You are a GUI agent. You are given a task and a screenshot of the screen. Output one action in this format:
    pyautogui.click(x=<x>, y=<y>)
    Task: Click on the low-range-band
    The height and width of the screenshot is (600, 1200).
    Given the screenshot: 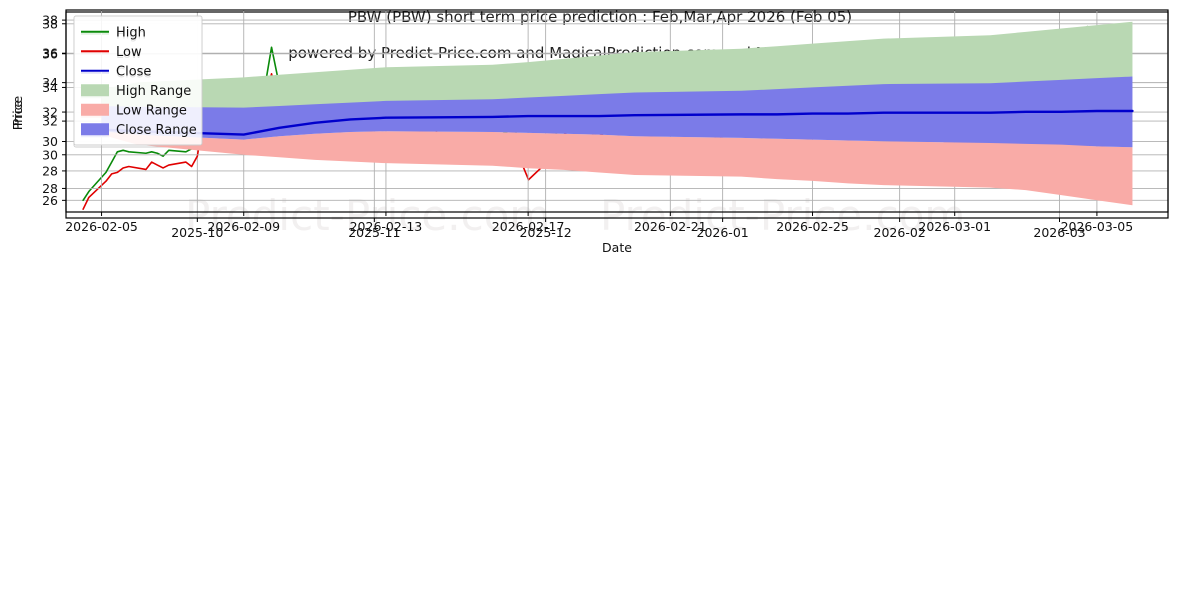 What is the action you would take?
    pyautogui.click(x=617, y=168)
    